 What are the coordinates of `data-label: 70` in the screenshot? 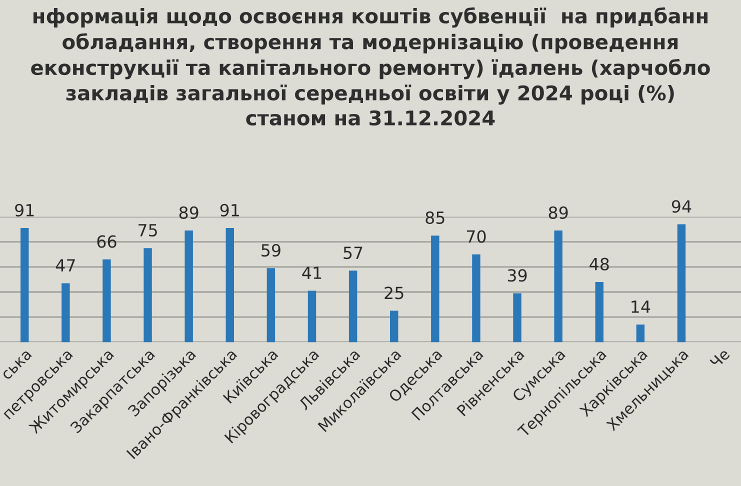 It's located at (476, 236).